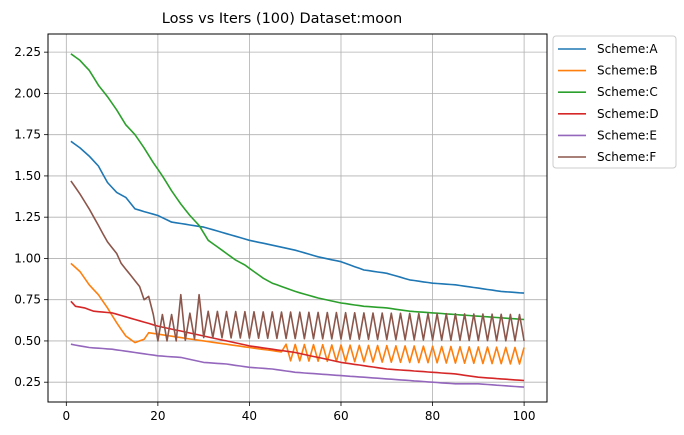 The height and width of the screenshot is (435, 684). What do you see at coordinates (66, 416) in the screenshot?
I see `x-tick-label: 0` at bounding box center [66, 416].